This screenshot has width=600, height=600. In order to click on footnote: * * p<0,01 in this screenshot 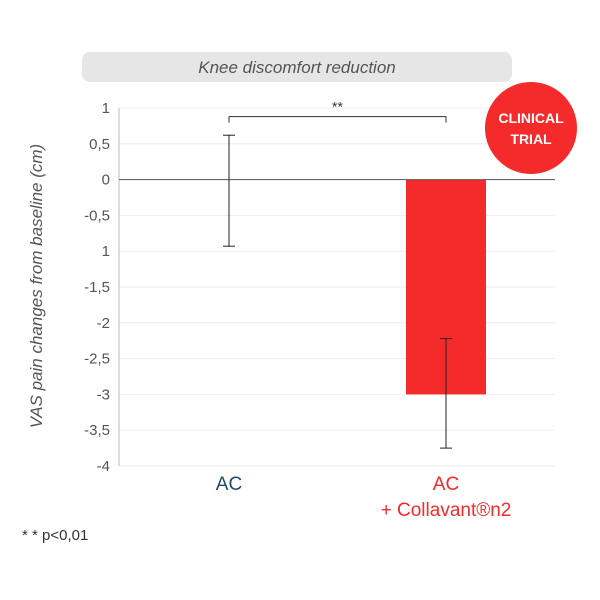, I will do `click(55, 535)`.